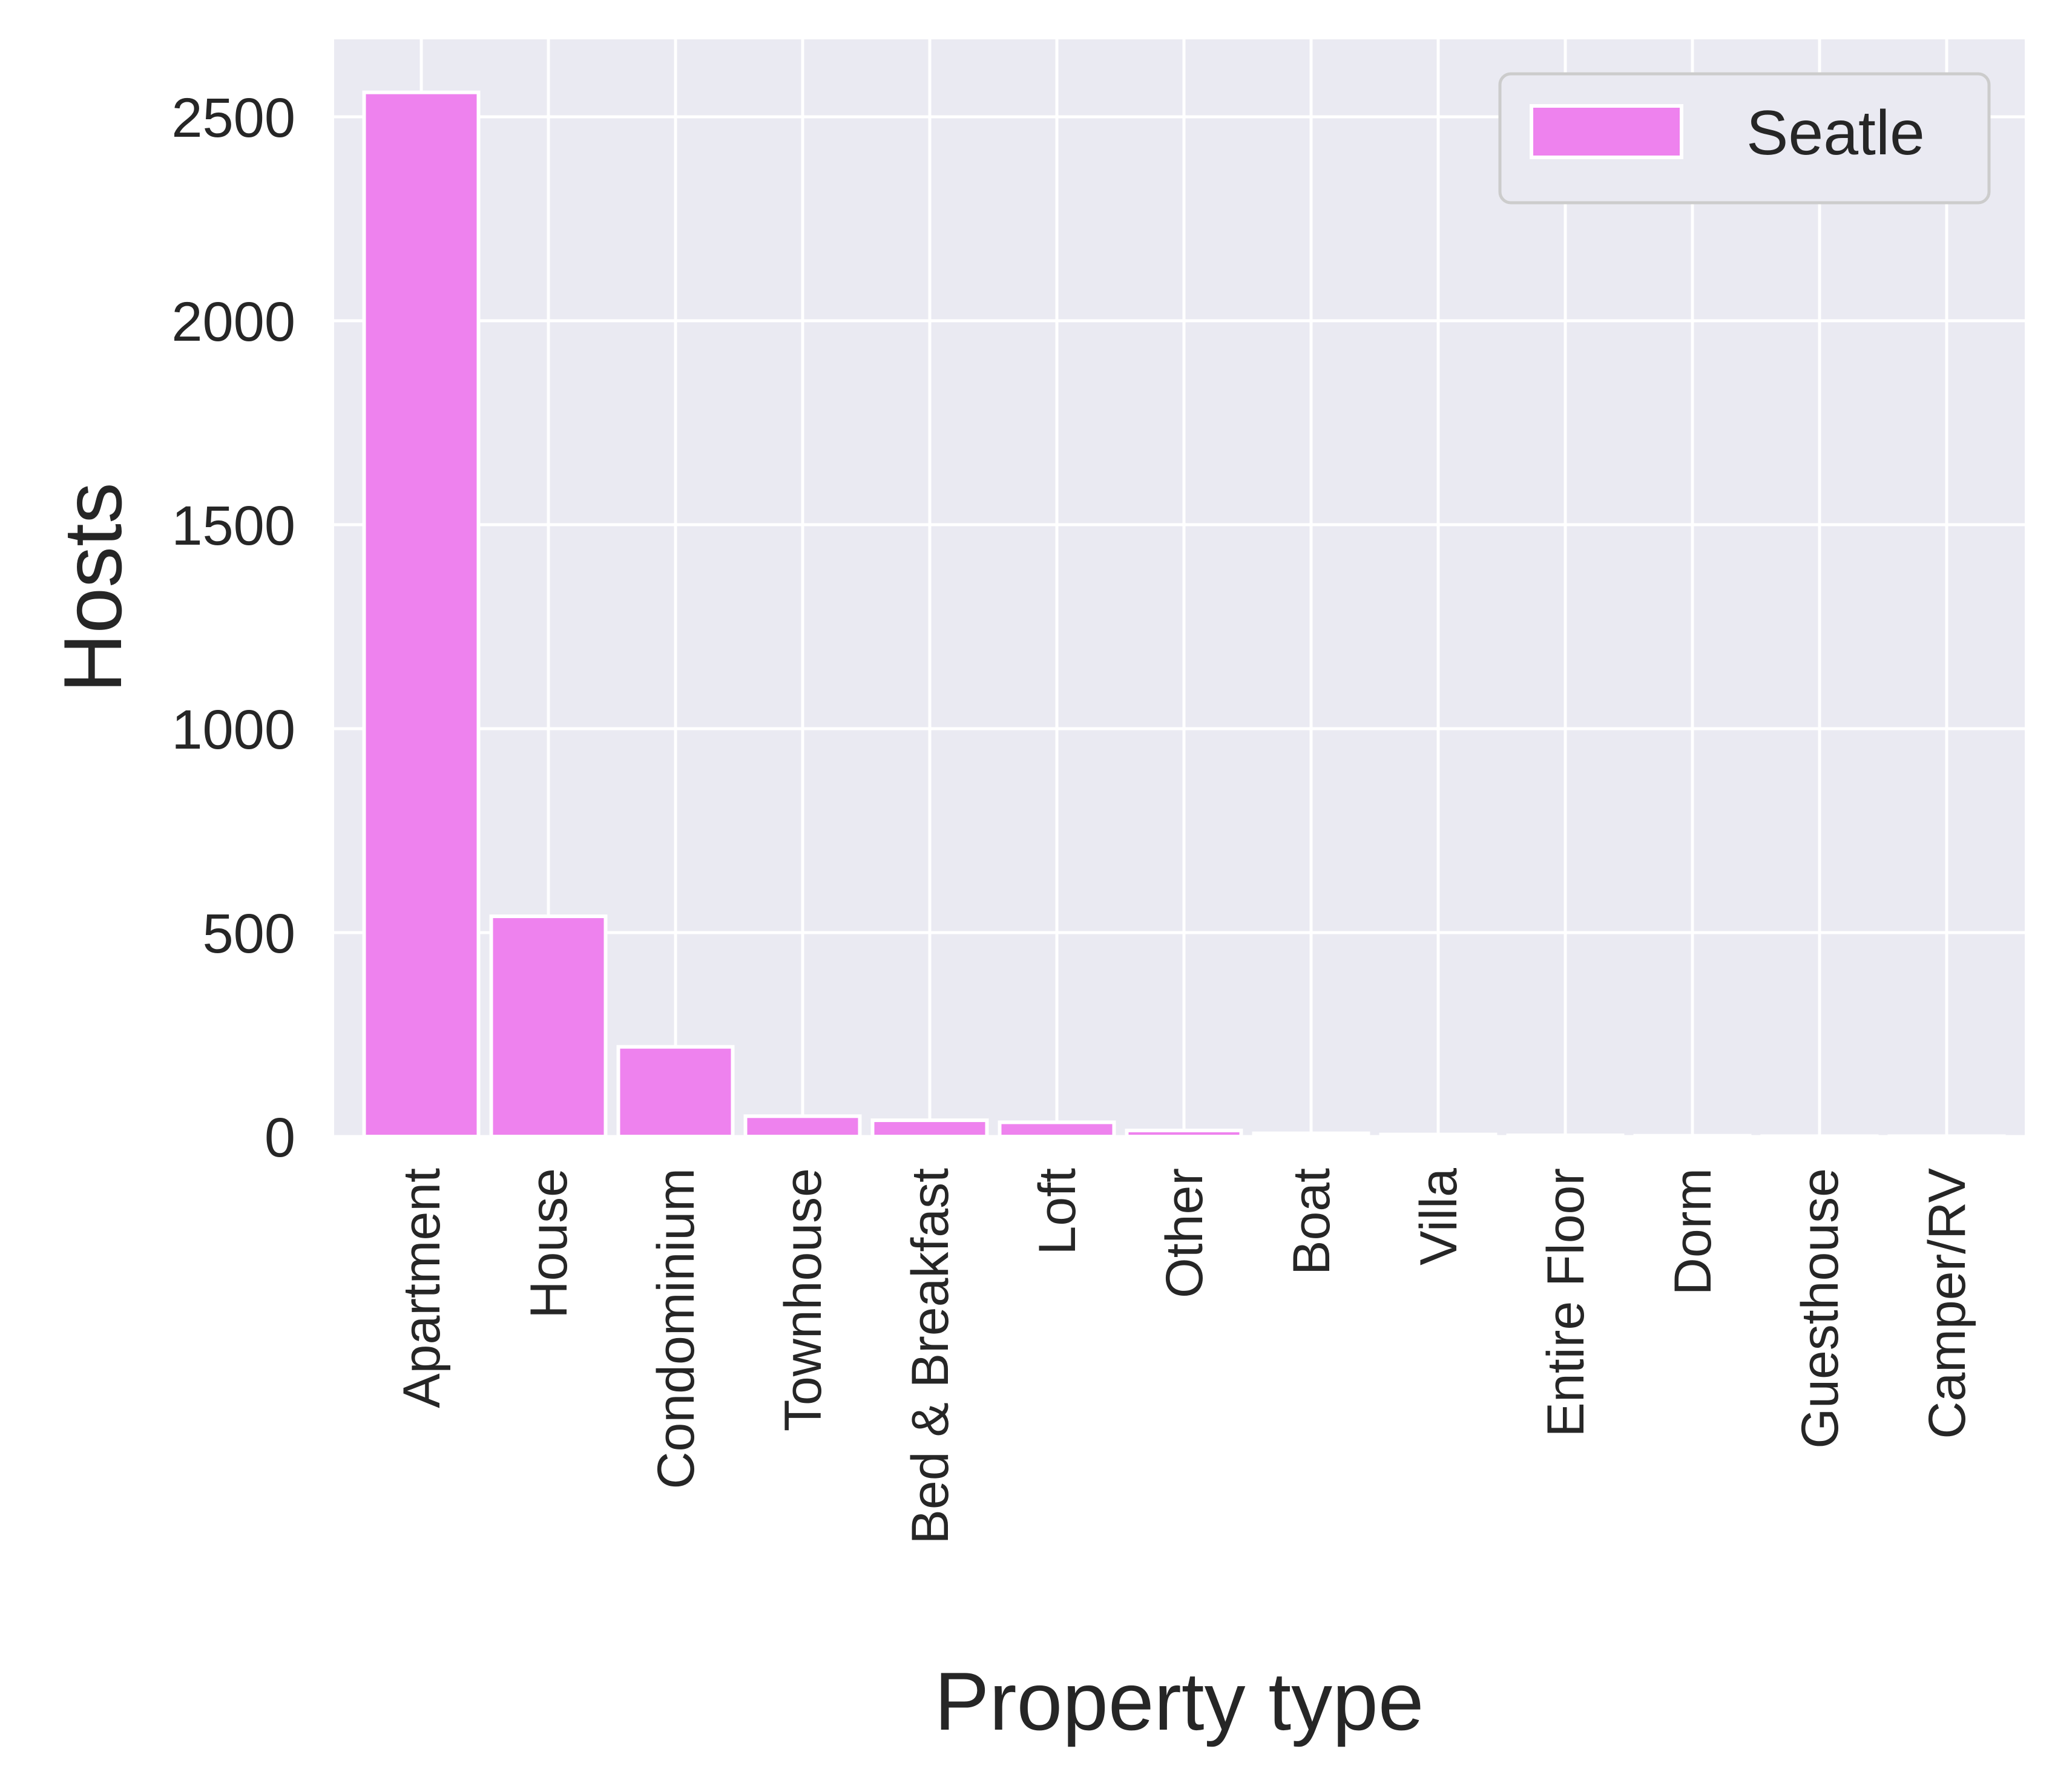  Describe the element at coordinates (1820, 1308) in the screenshot. I see `x-tick-label: Guesthouse` at that location.